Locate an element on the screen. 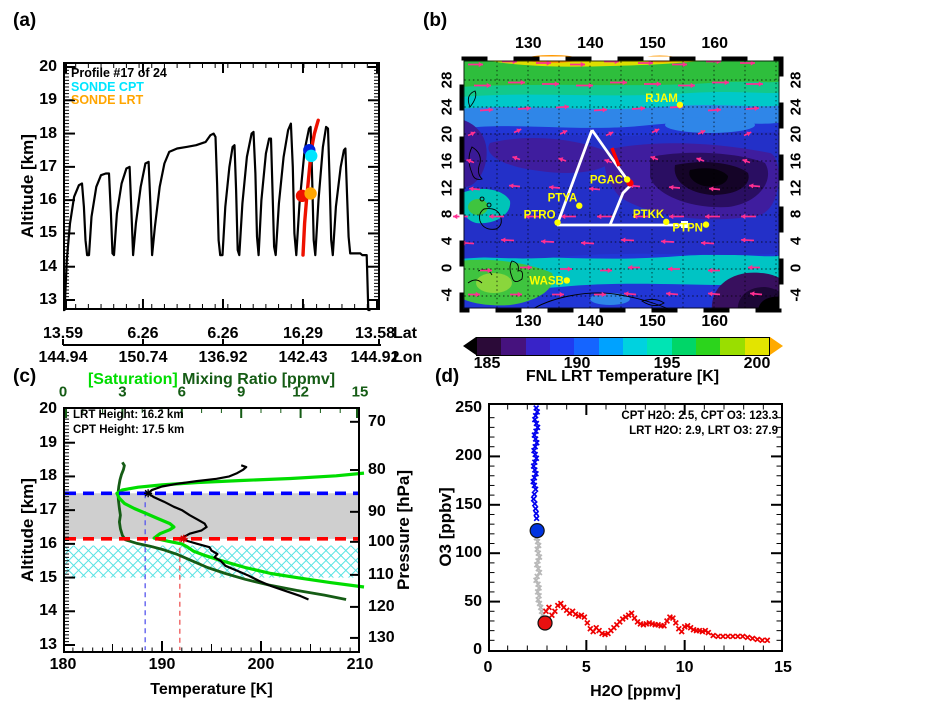  colorbar-body is located at coordinates (623, 346).